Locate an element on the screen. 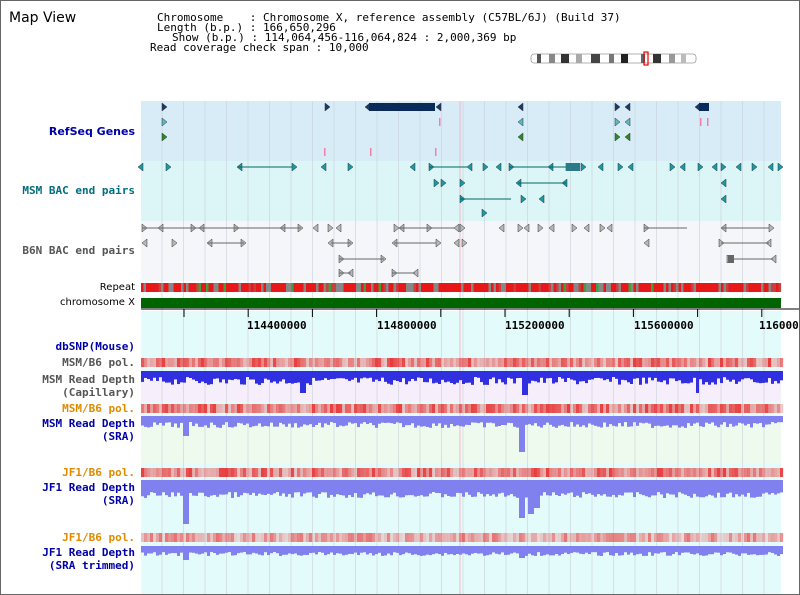  track-label-msm-b6-pol-2: MSM/B6 pol. is located at coordinates (98, 408).